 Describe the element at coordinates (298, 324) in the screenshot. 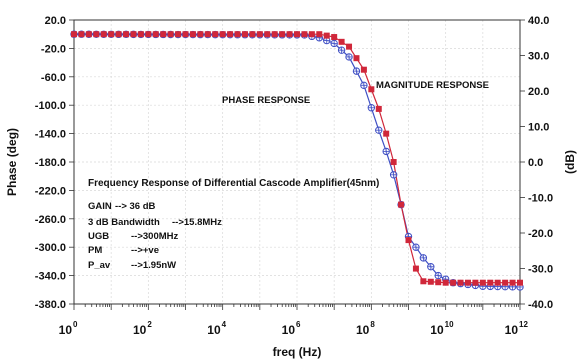

I see `x-tick-label-exponent: 6` at that location.